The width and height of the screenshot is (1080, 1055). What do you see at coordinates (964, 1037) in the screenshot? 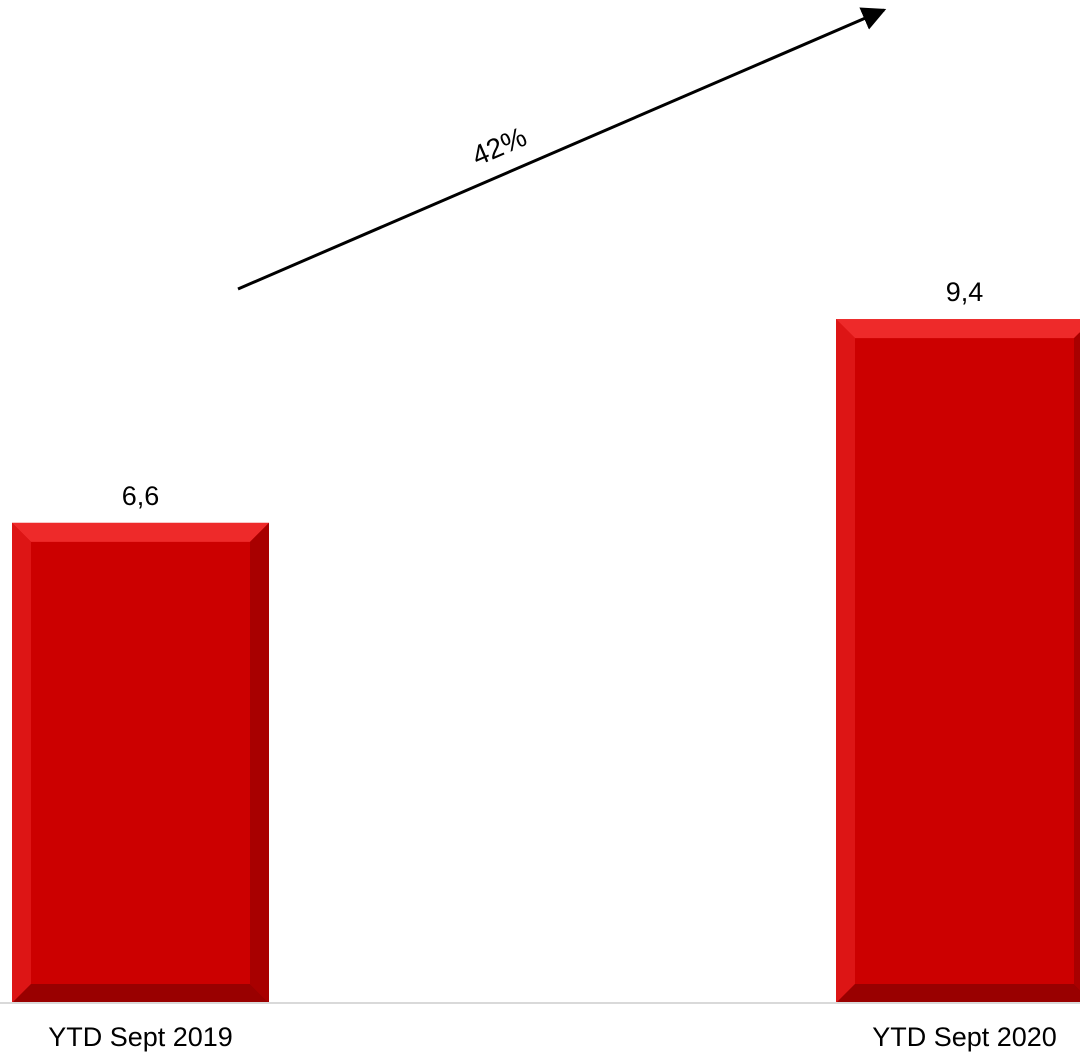
I see `x-tick-label-2: YTD Sept 2020` at bounding box center [964, 1037].